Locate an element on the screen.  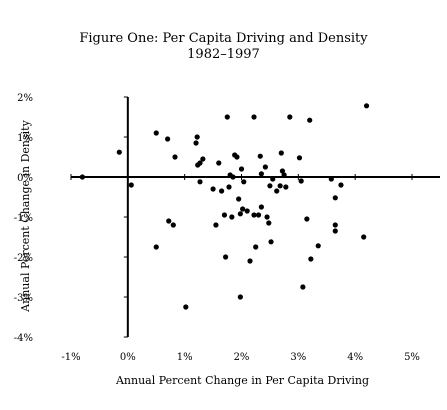
y-axis-title: Annual Percent Change in Density is located at coordinates (25, 215).